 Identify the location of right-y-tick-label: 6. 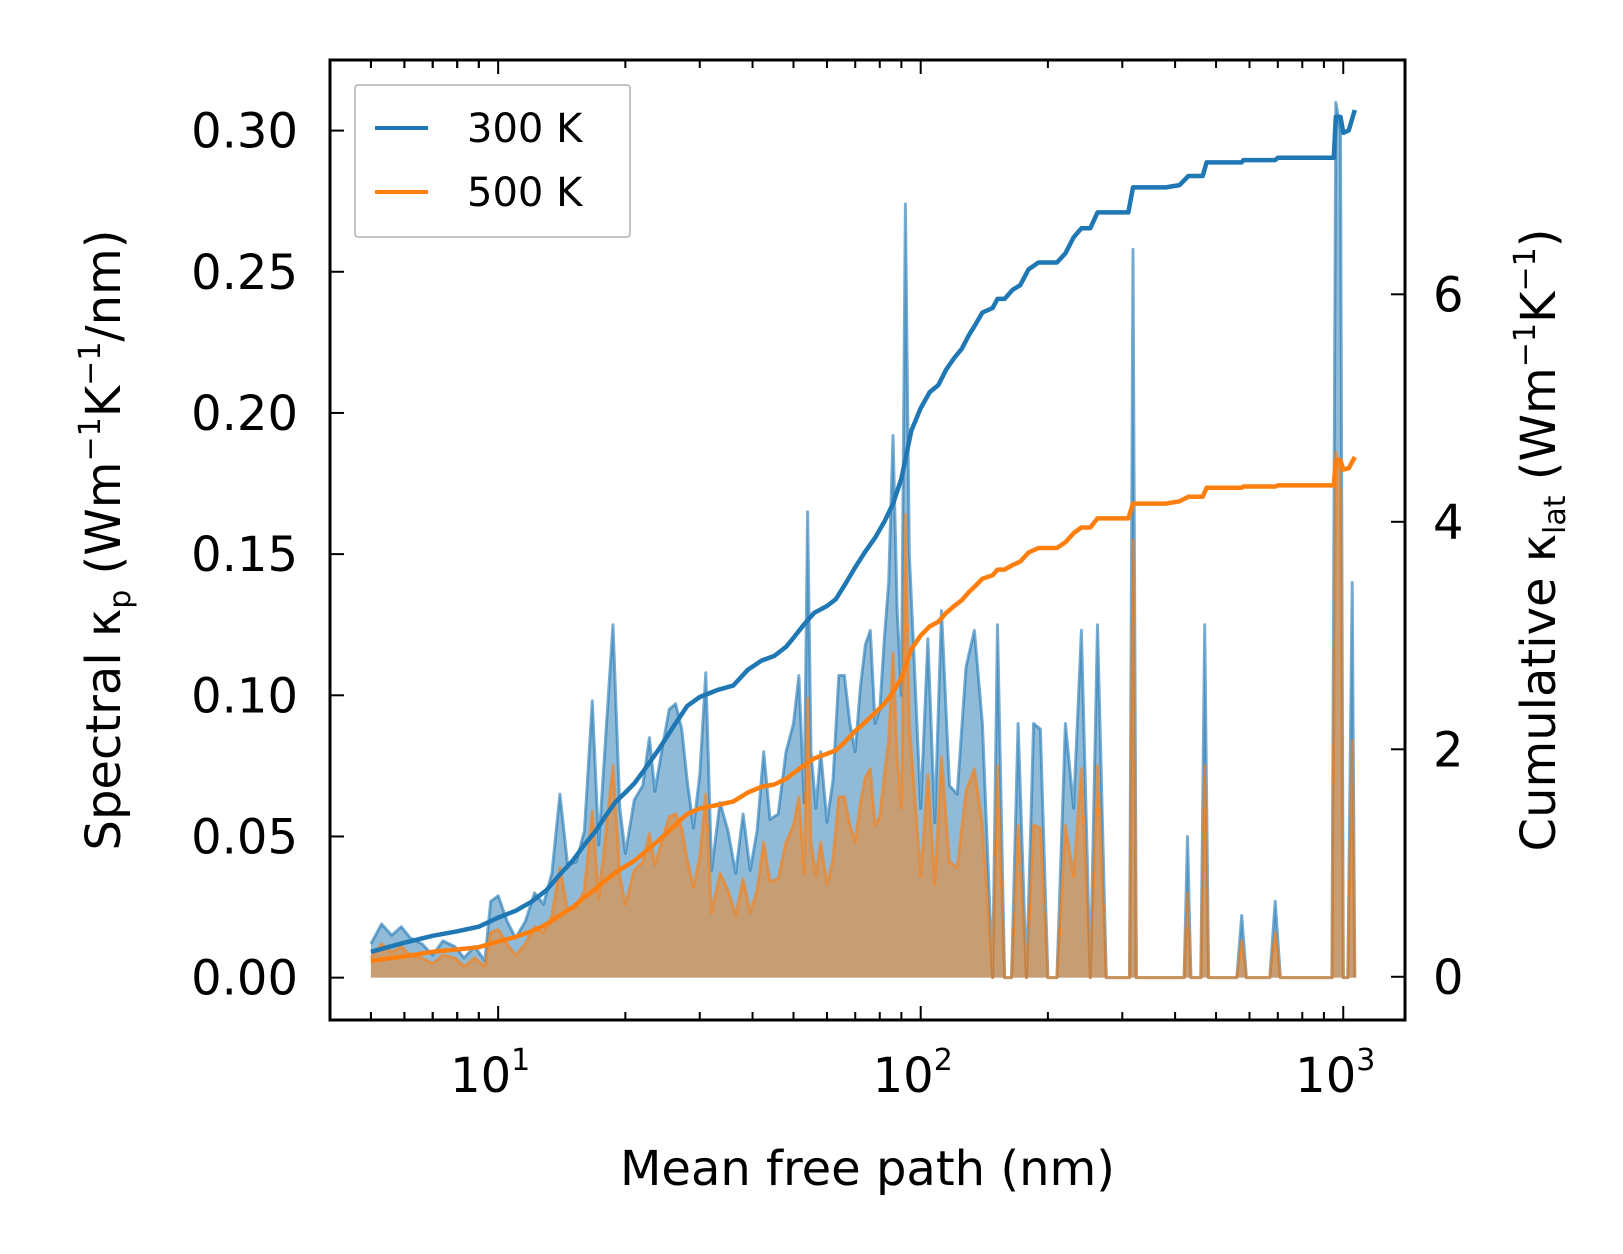
(1448, 295).